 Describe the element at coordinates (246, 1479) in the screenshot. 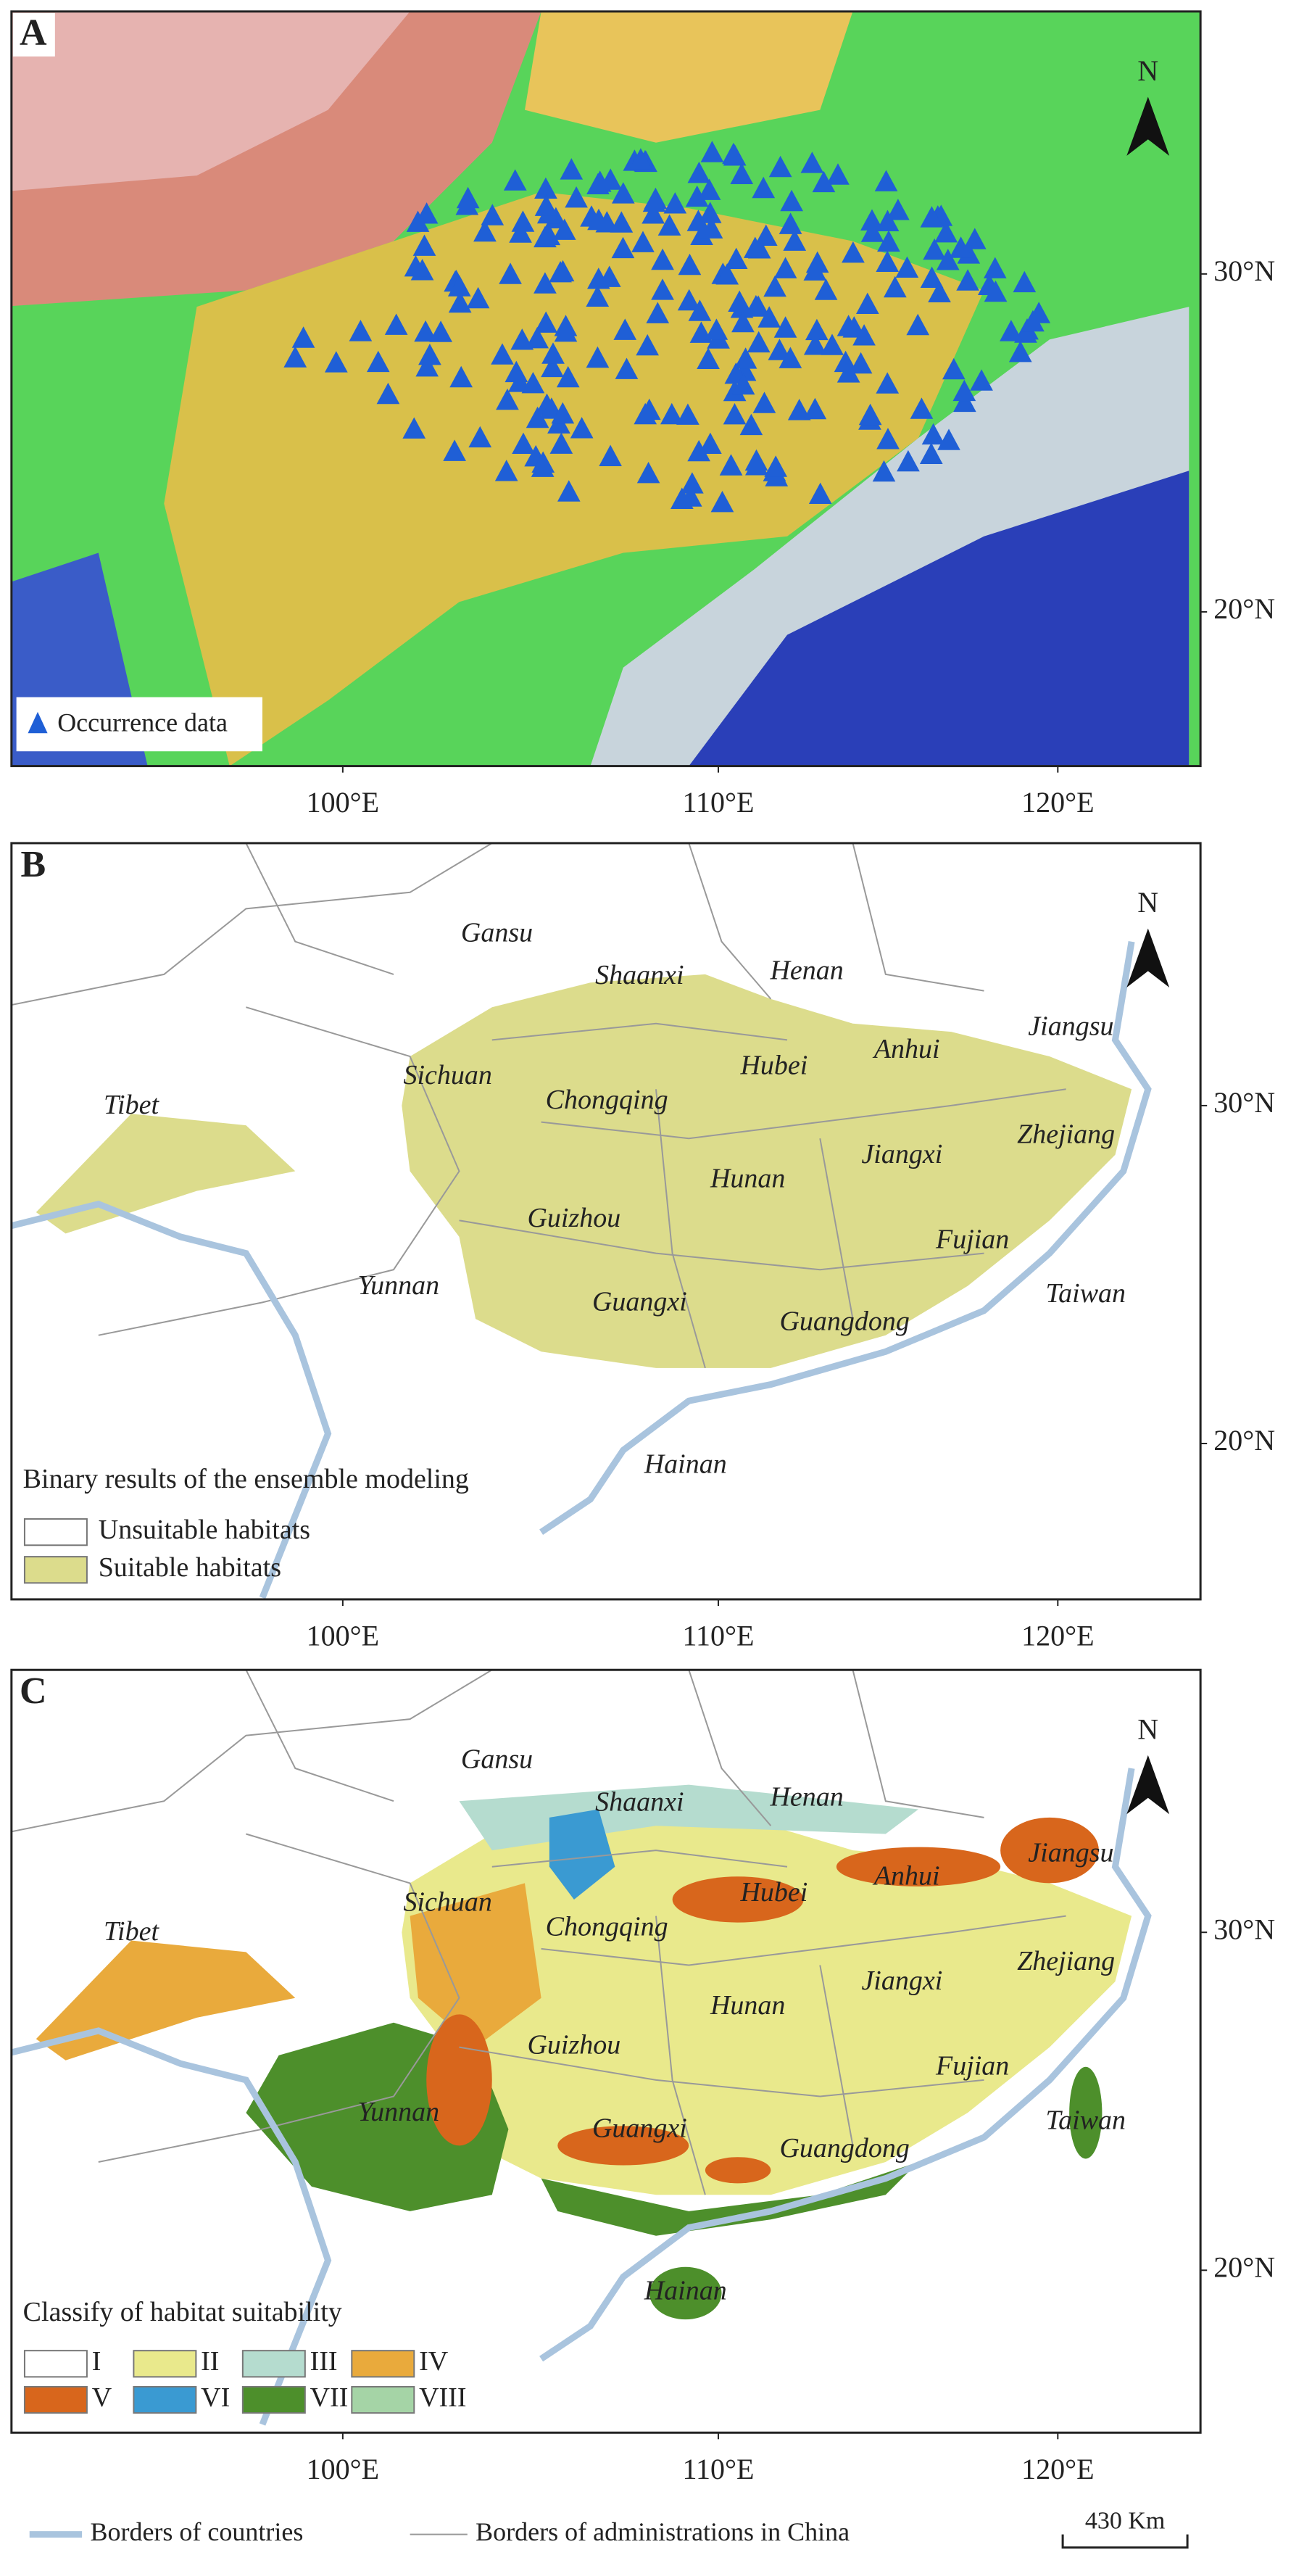

I see `legend-title: Binary results of the ensemble modeling` at that location.